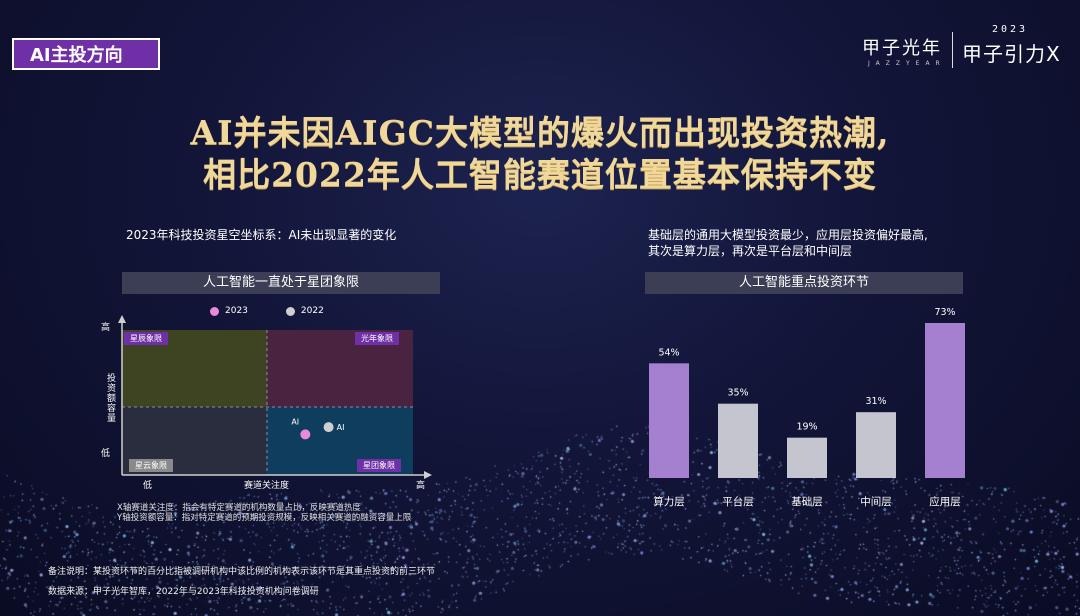 The width and height of the screenshot is (1080, 616). What do you see at coordinates (146, 338) in the screenshot?
I see `quadrant-label-tl: 星辰象限` at bounding box center [146, 338].